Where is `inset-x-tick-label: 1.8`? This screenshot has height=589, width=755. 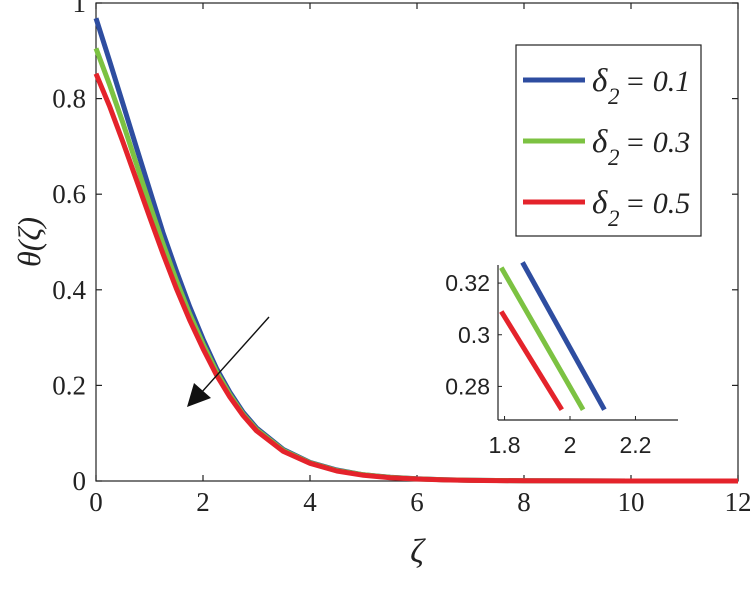 inset-x-tick-label: 1.8 is located at coordinates (505, 445).